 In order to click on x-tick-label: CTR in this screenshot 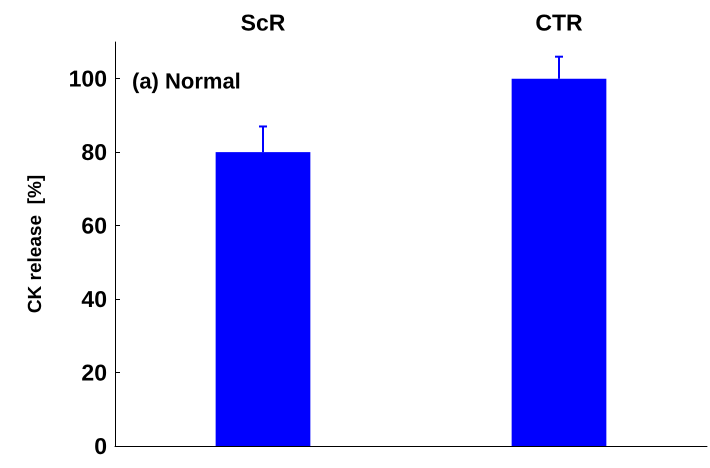, I will do `click(559, 23)`.